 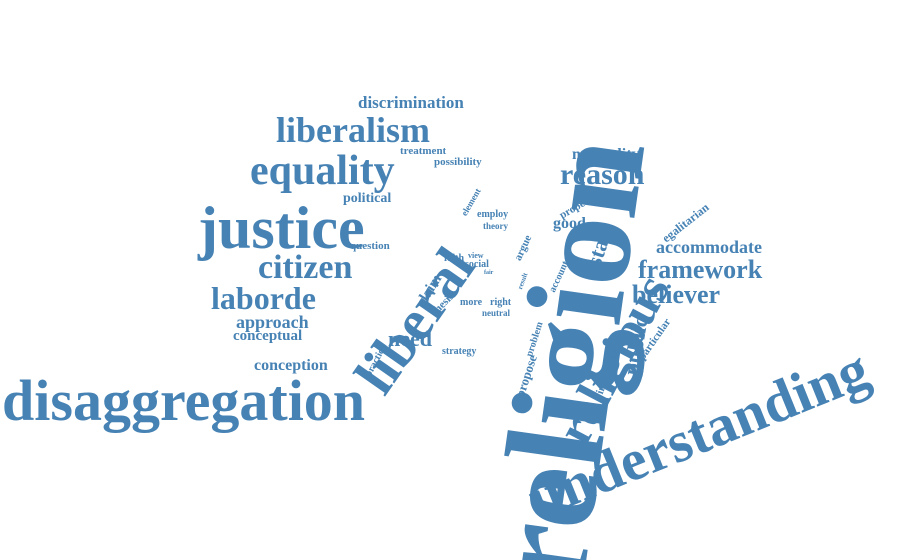 I want to click on word-reason: reason, so click(x=602, y=174).